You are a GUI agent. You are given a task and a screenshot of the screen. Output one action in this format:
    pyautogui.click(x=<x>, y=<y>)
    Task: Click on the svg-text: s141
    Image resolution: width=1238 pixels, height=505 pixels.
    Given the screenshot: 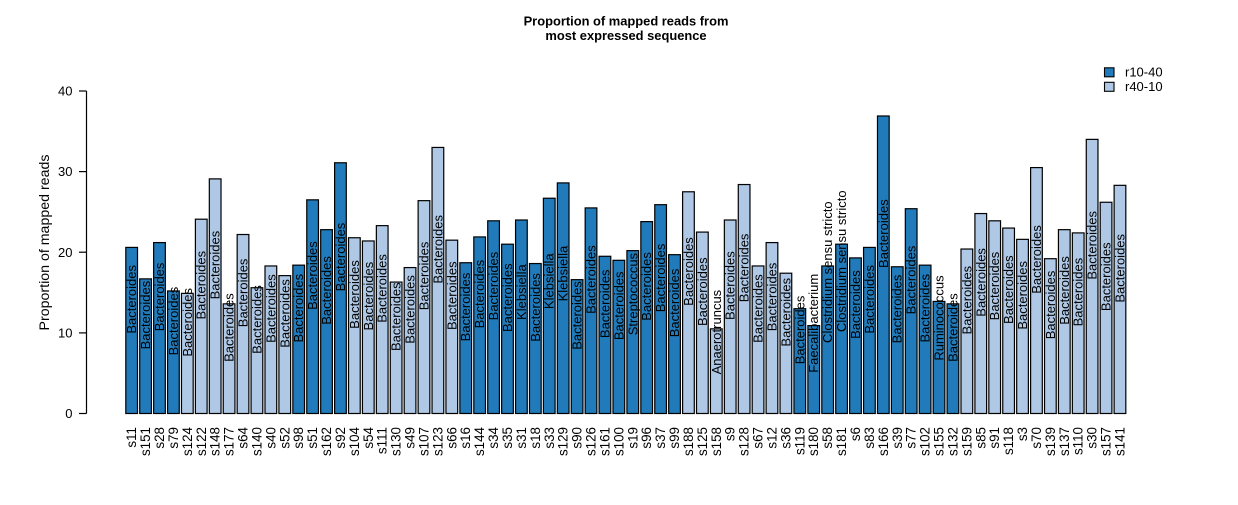 What is the action you would take?
    pyautogui.click(x=1119, y=441)
    